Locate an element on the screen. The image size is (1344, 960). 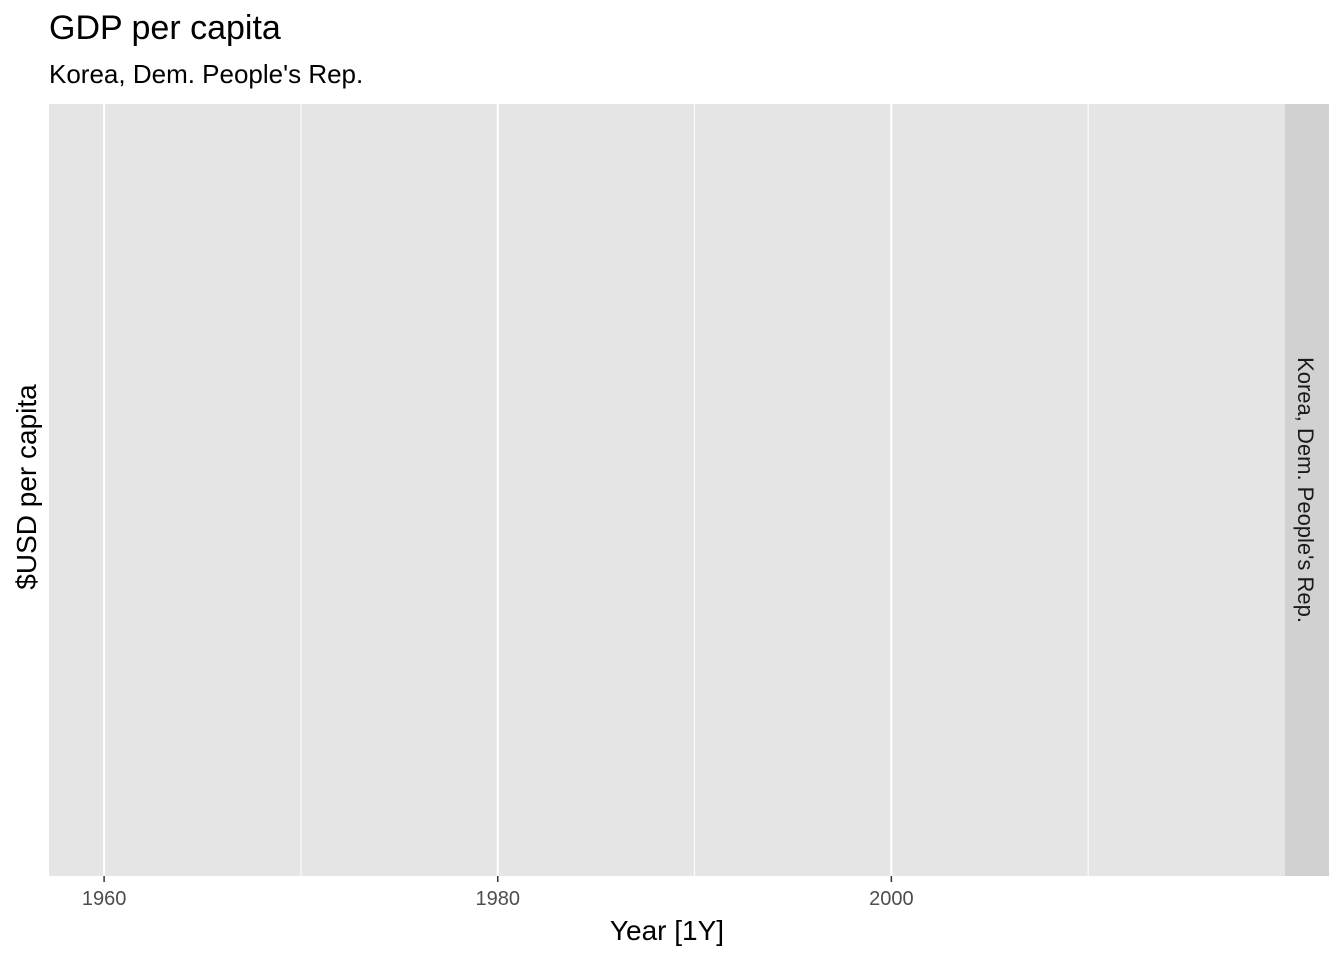
facet-strip is located at coordinates (1307, 490).